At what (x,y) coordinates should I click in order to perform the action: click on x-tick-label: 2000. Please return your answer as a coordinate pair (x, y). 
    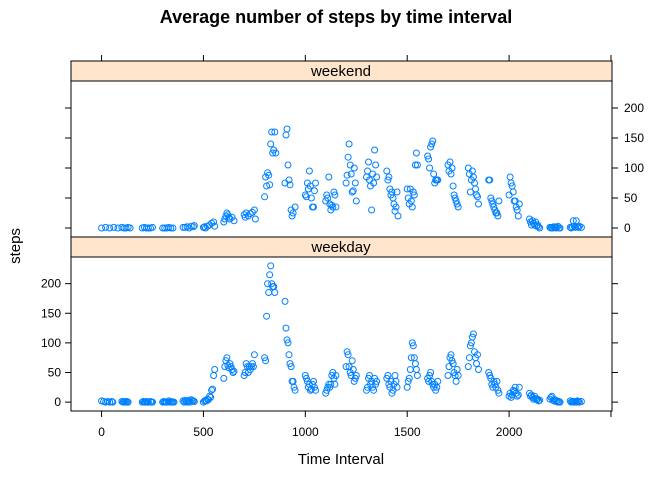
    Looking at the image, I should click on (509, 432).